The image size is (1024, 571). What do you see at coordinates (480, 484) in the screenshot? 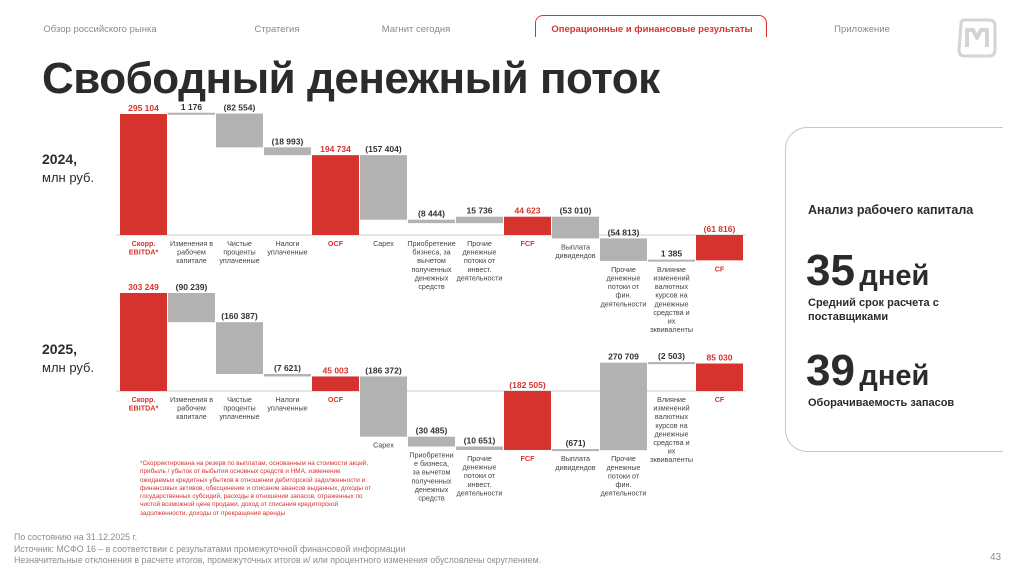
I see `category-label-line: инвест.` at bounding box center [480, 484].